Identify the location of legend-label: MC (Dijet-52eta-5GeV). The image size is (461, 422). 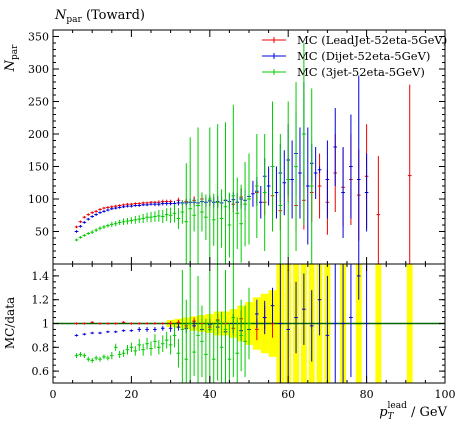
(363, 56).